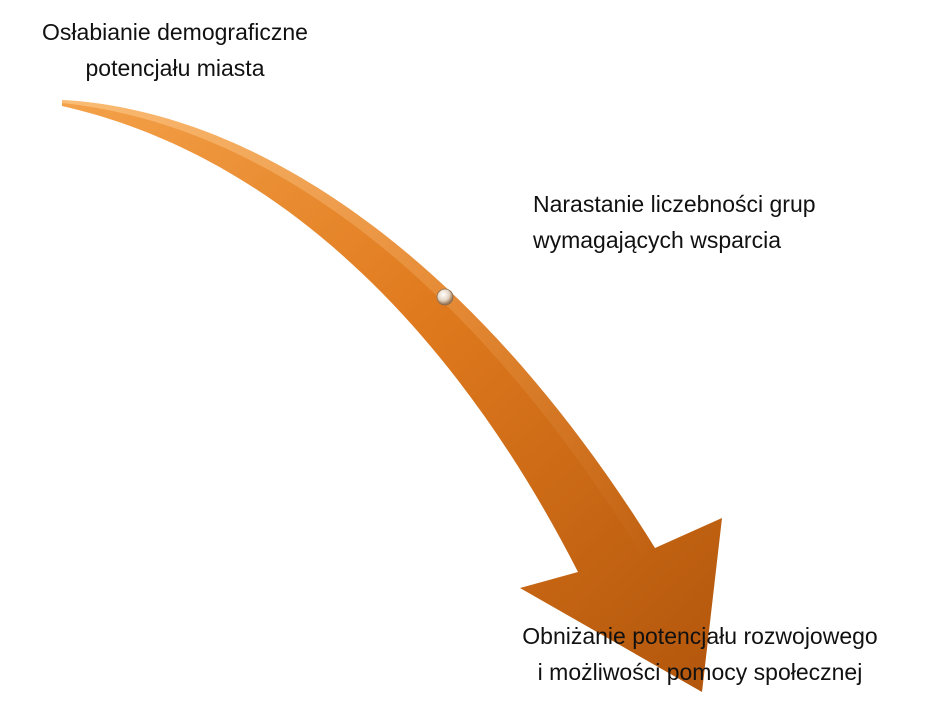 The image size is (934, 709). I want to click on label-line: wymagających wsparcia, so click(656, 240).